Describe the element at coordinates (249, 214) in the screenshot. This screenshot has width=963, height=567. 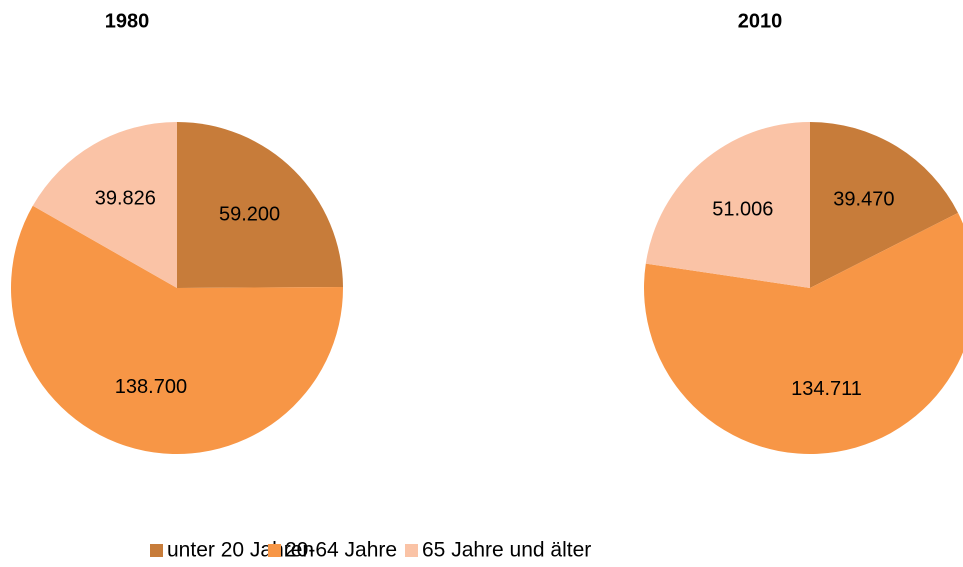
I see `data-label: 59.200` at that location.